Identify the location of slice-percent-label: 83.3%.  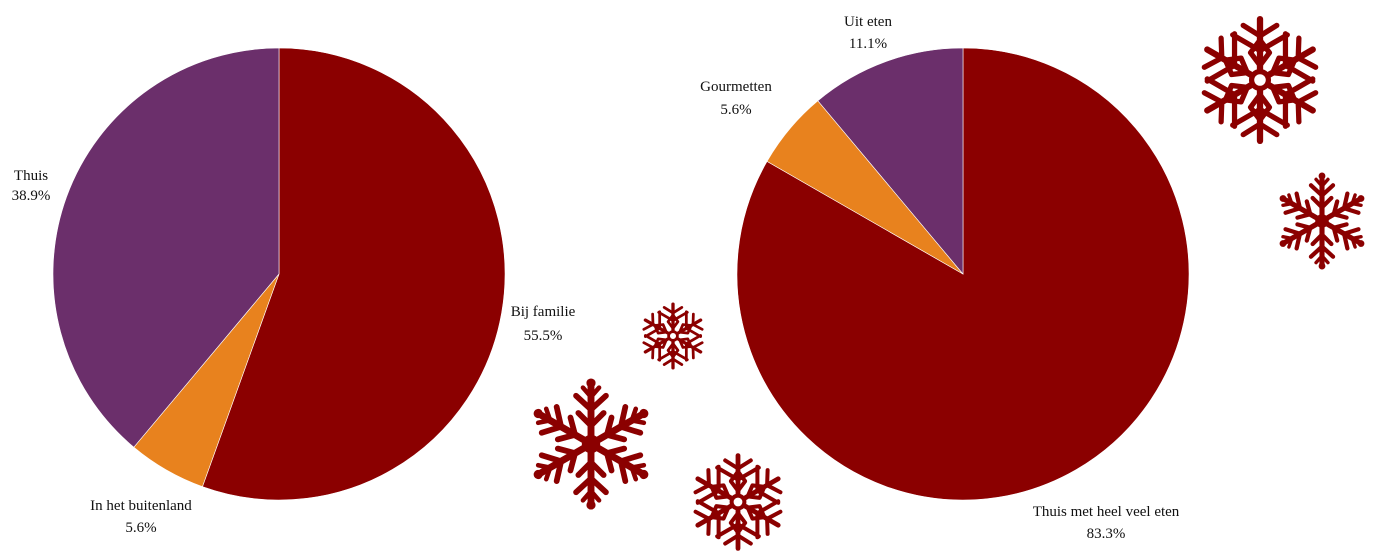
(1106, 534).